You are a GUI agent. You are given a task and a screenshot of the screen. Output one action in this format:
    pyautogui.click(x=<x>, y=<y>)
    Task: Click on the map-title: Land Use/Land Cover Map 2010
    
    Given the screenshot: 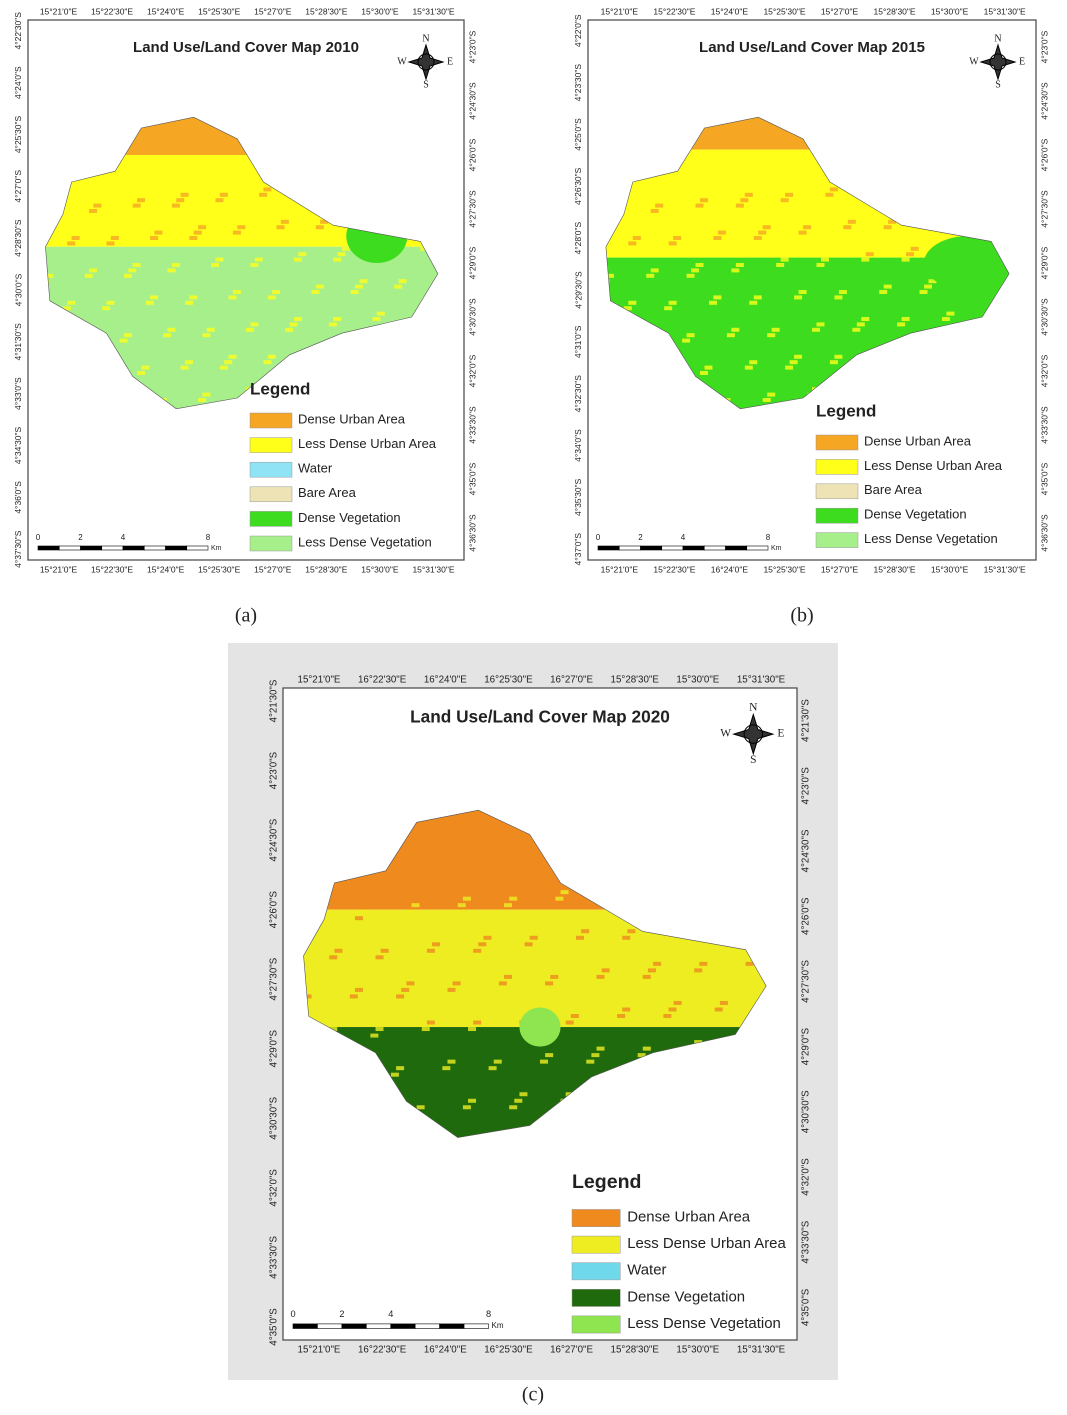 What is the action you would take?
    pyautogui.click(x=246, y=47)
    